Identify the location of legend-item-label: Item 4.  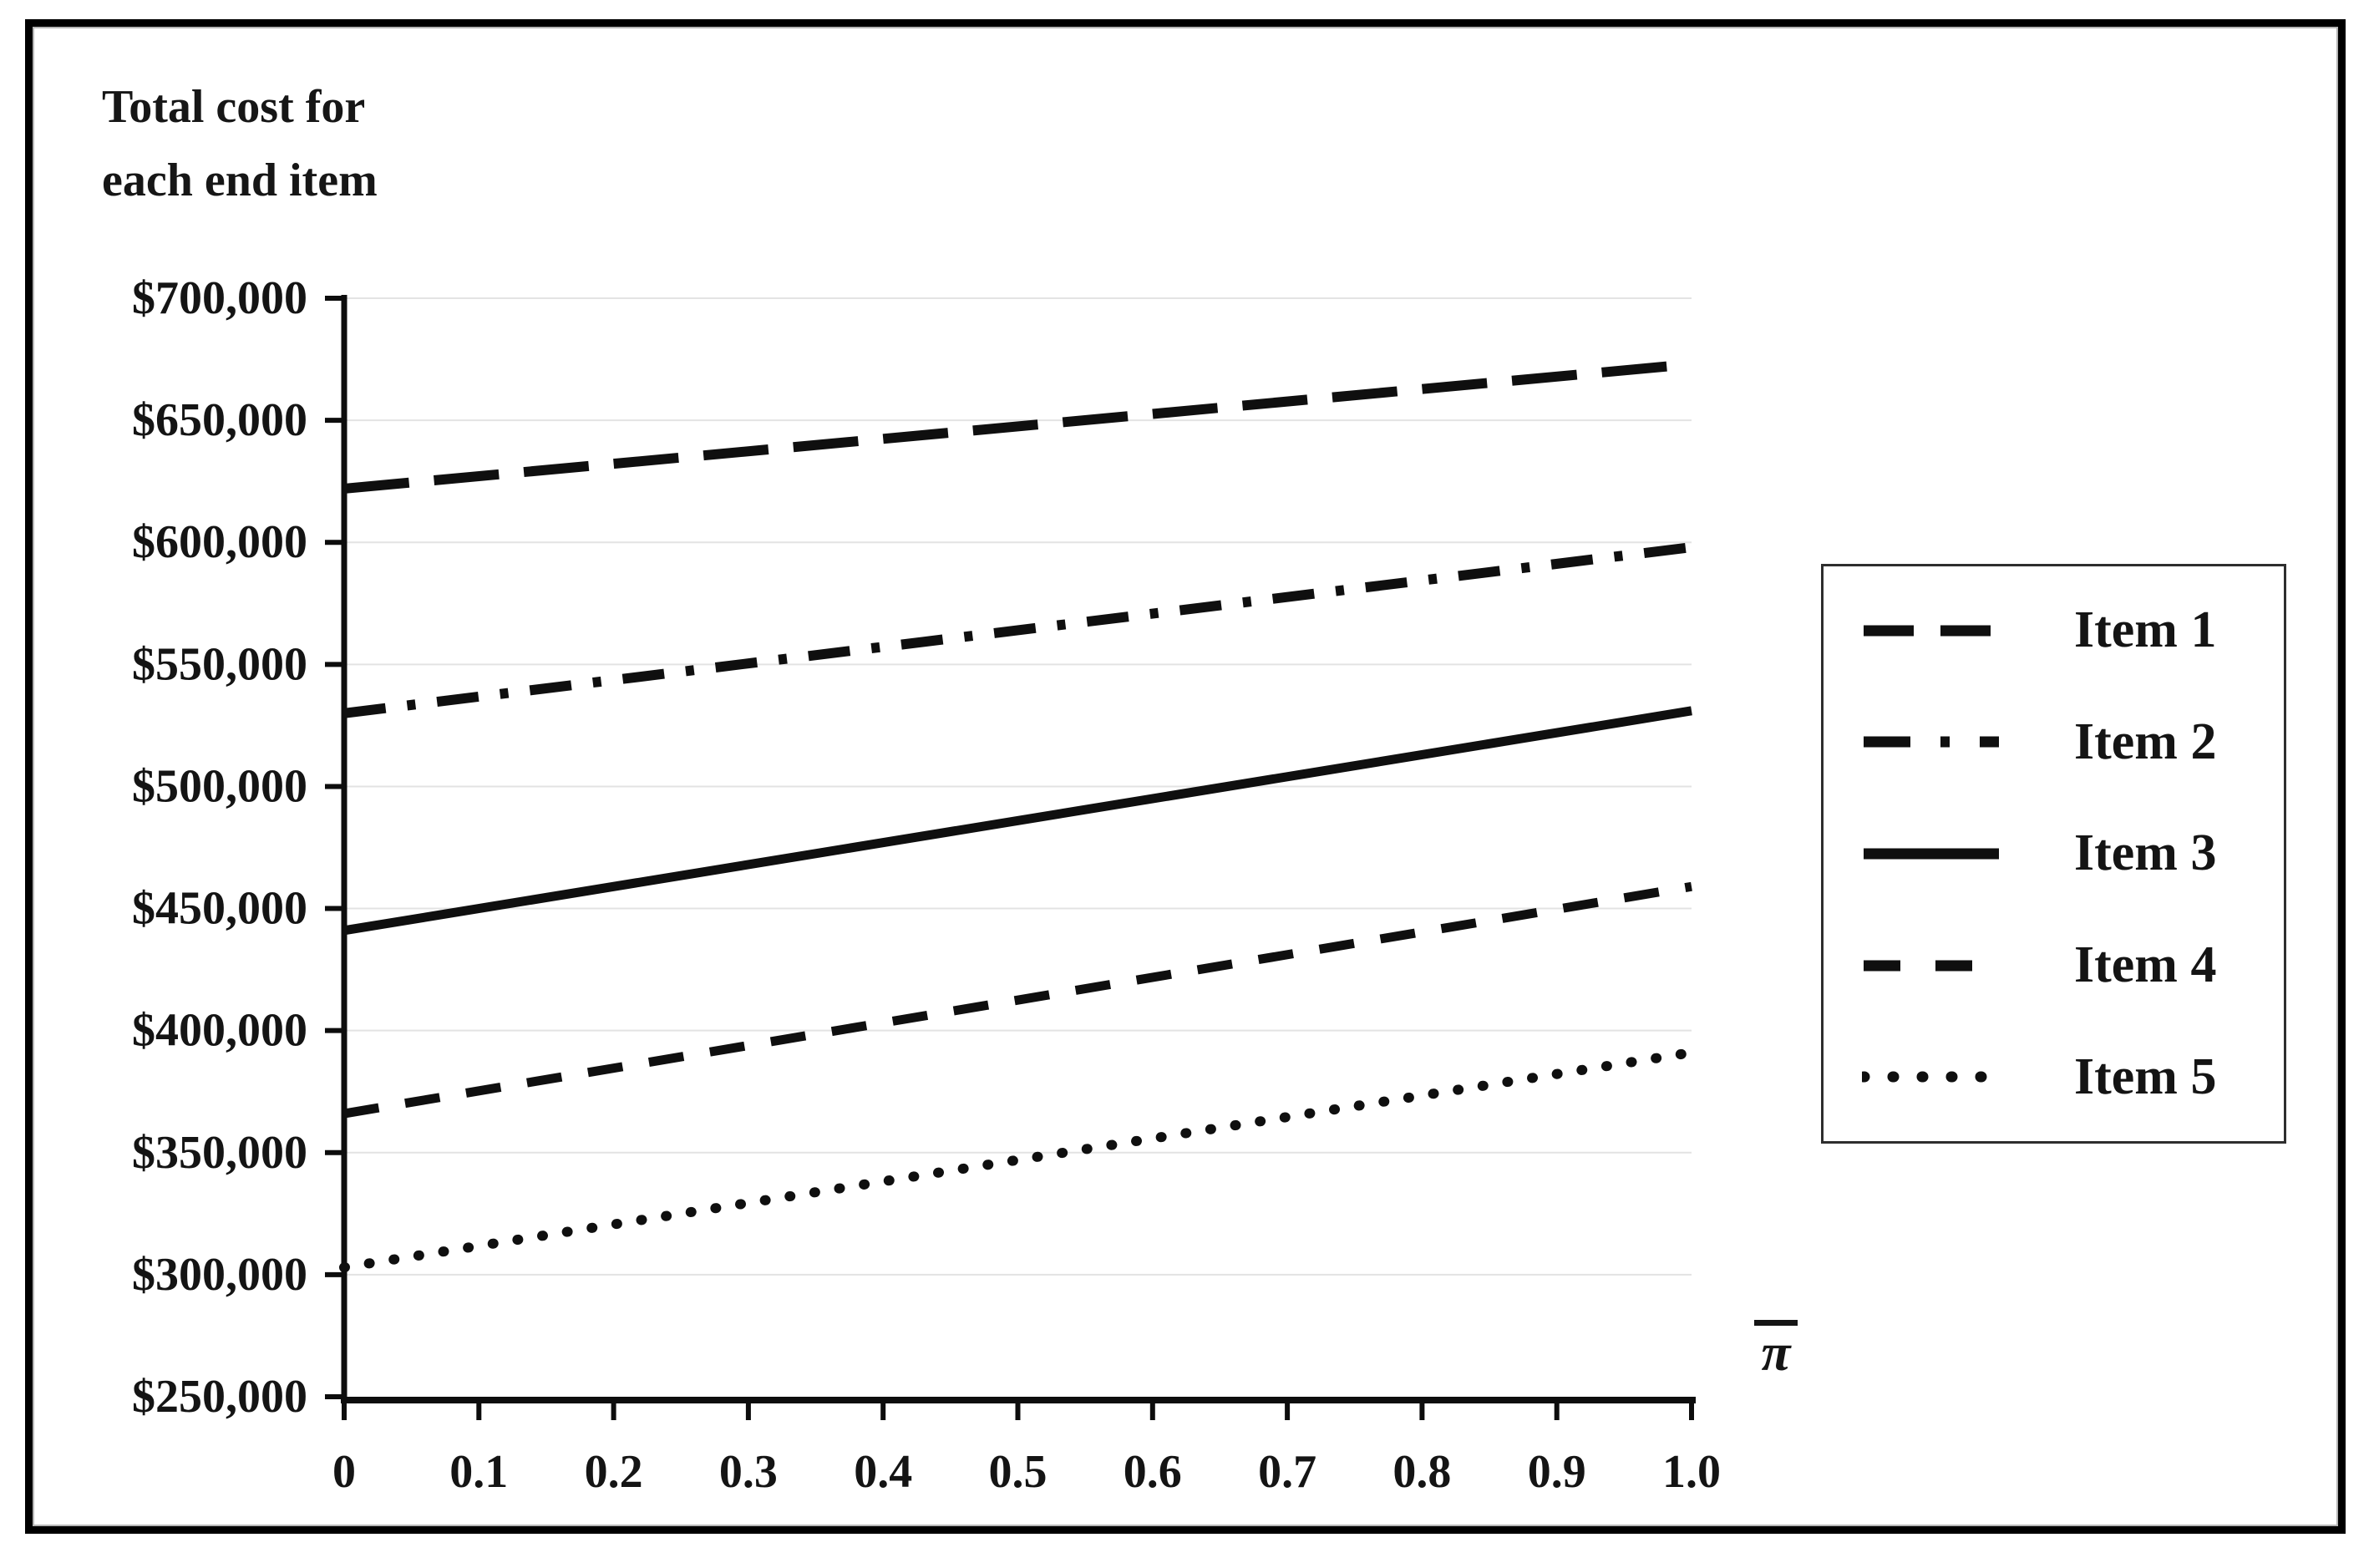
(2145, 965).